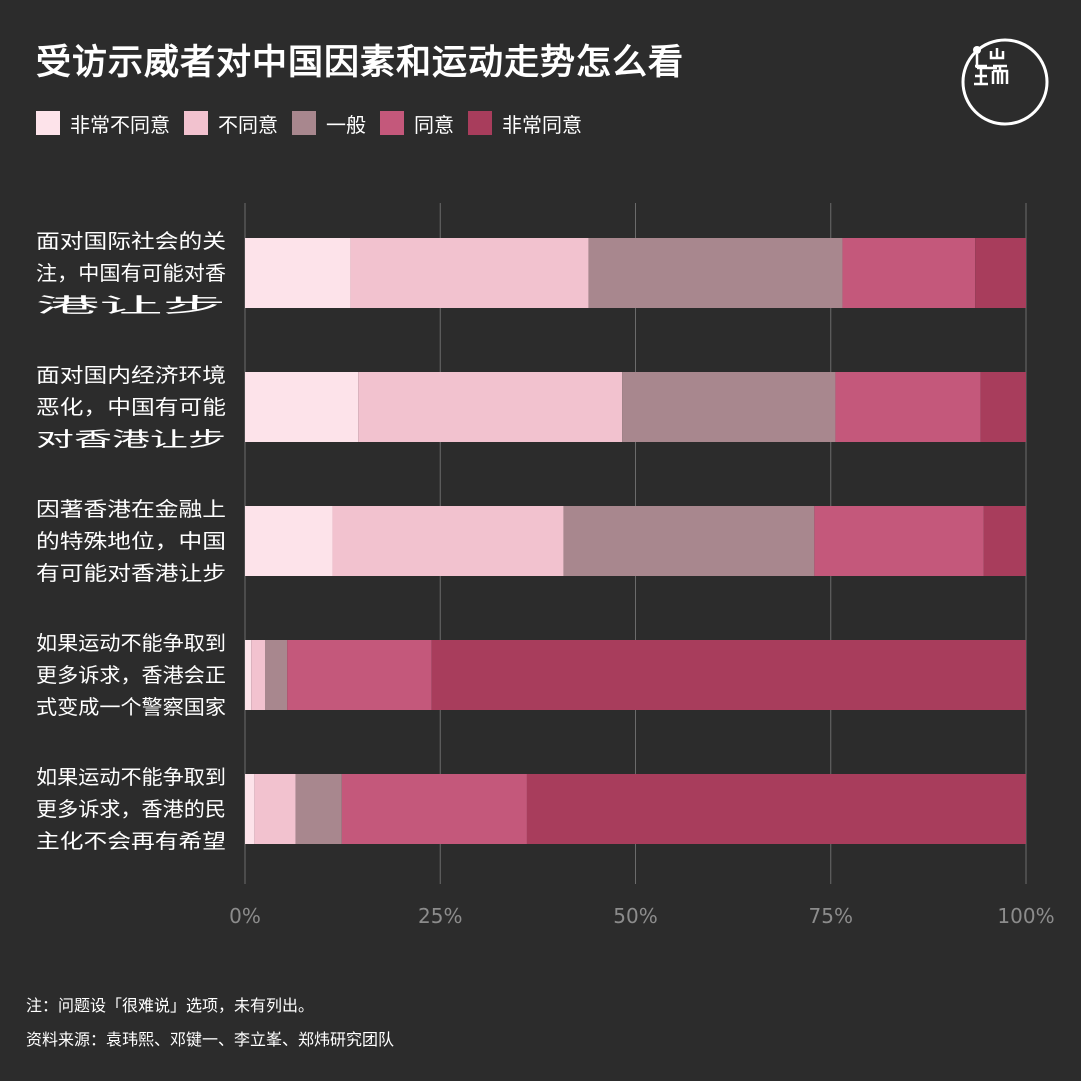 Image resolution: width=1081 pixels, height=1081 pixels. Describe the element at coordinates (346, 124) in the screenshot. I see `legend-label: 一般` at that location.